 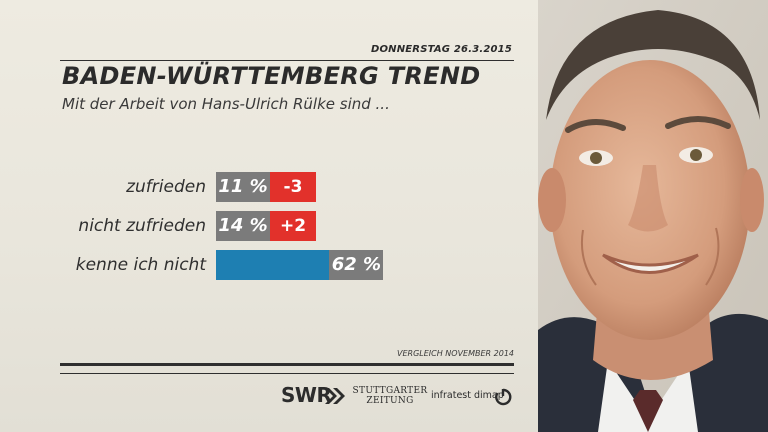 What do you see at coordinates (287, 364) in the screenshot?
I see `bottom-rule-thick` at bounding box center [287, 364].